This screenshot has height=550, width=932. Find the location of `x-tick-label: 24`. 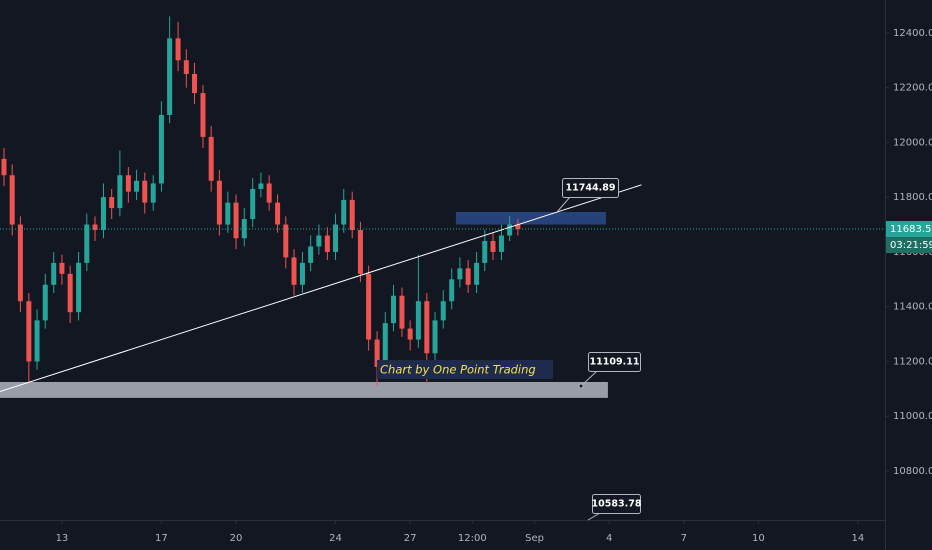

x-tick-label: 24 is located at coordinates (335, 538).